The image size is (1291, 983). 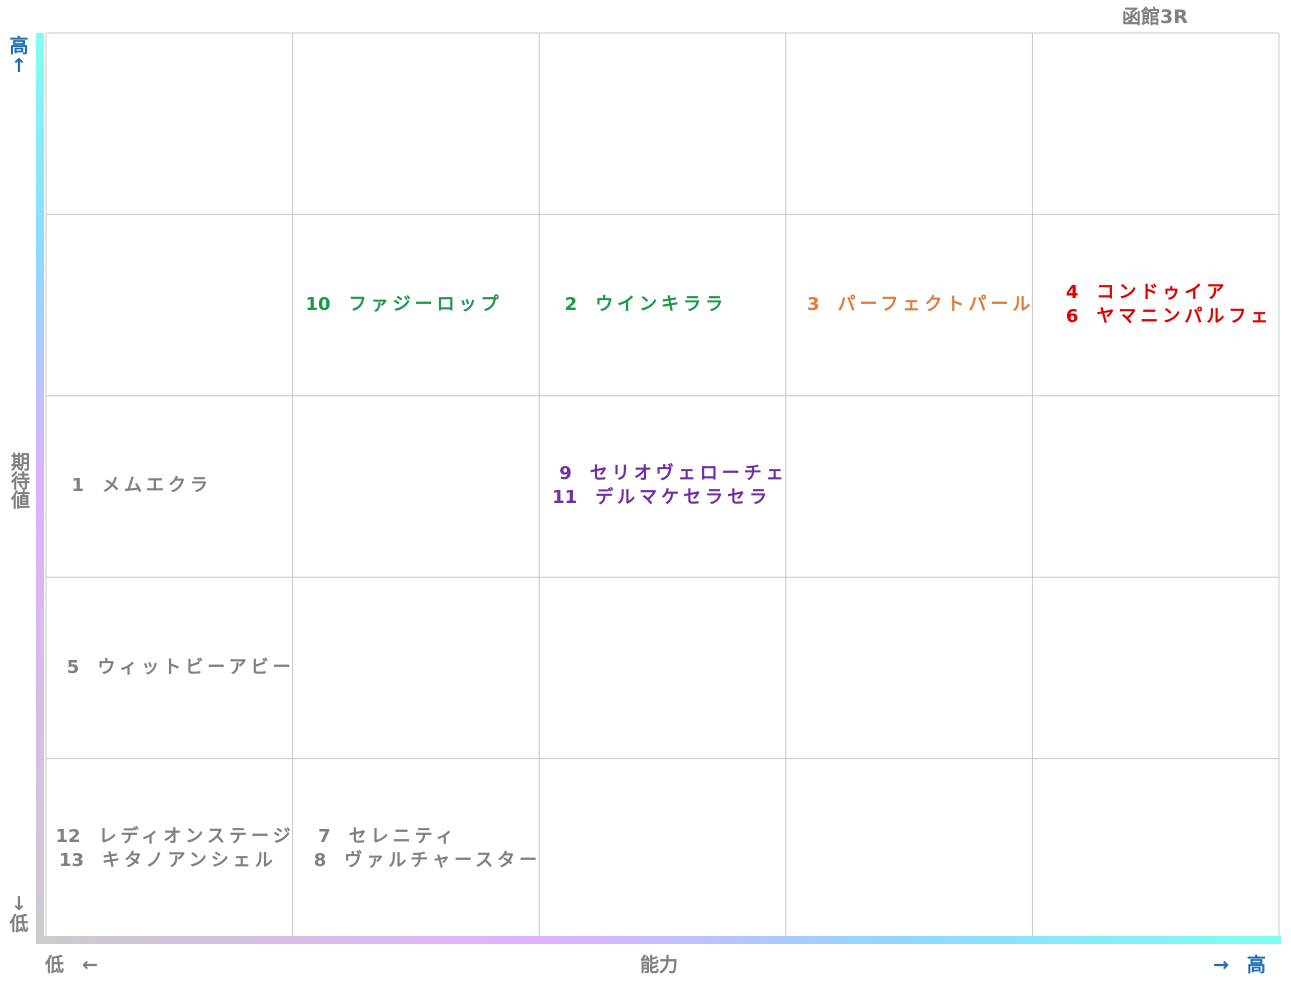 I want to click on x-axis-bar, so click(x=658, y=940).